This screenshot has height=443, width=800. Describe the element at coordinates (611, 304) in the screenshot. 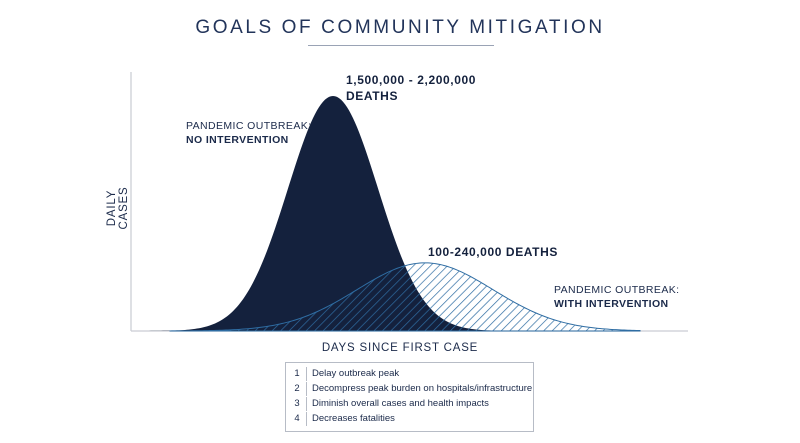

I see `with-intervention-label-line2: WITH INTERVENTION` at that location.